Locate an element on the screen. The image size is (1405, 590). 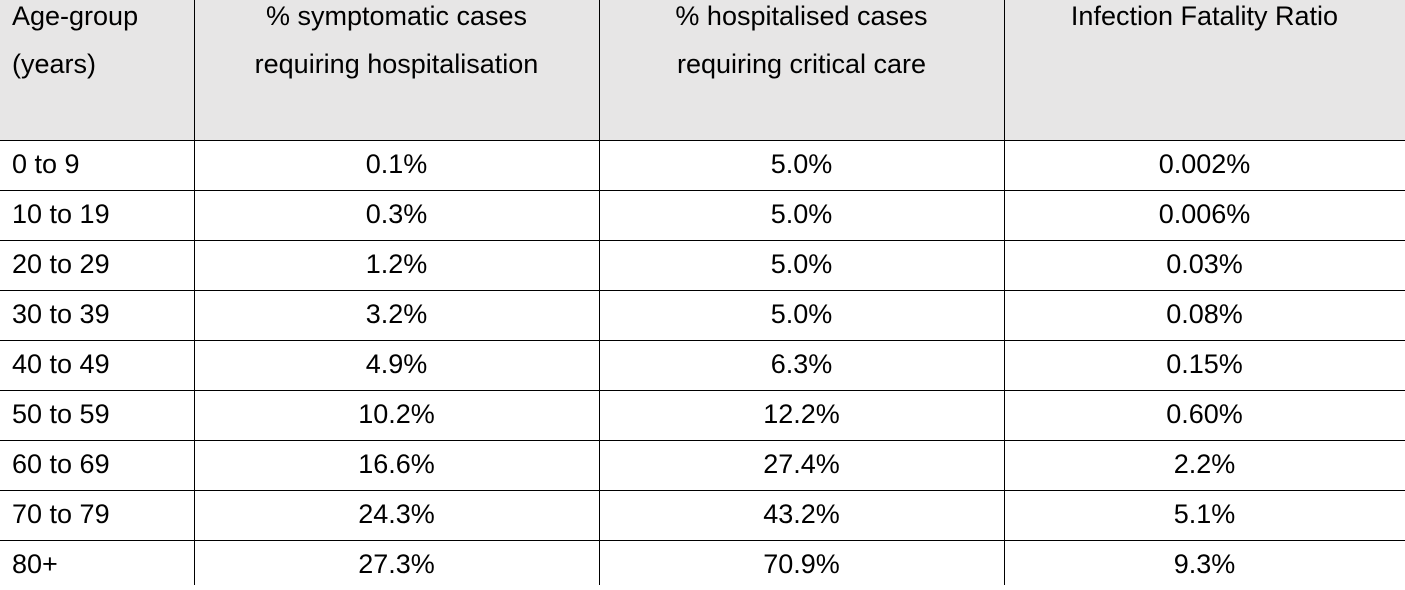
table-cell: 0.03% is located at coordinates (1204, 264).